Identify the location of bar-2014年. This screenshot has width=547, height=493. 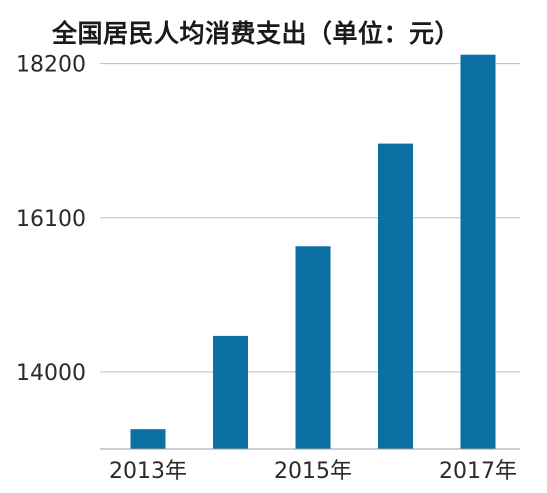
(230, 392).